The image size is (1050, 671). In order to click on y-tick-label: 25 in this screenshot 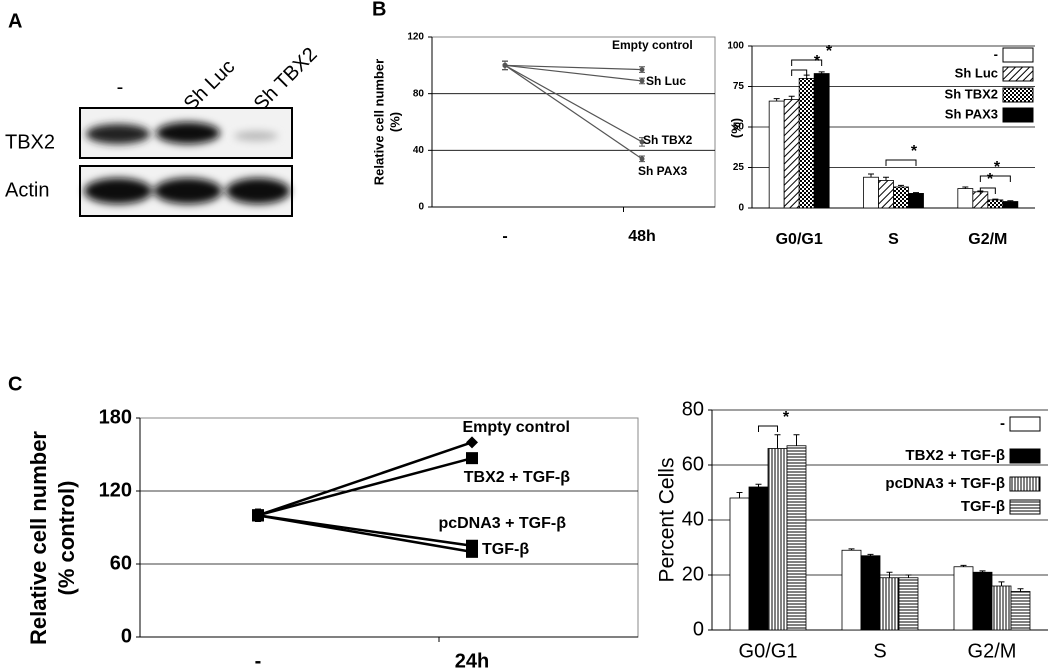, I will do `click(739, 167)`.